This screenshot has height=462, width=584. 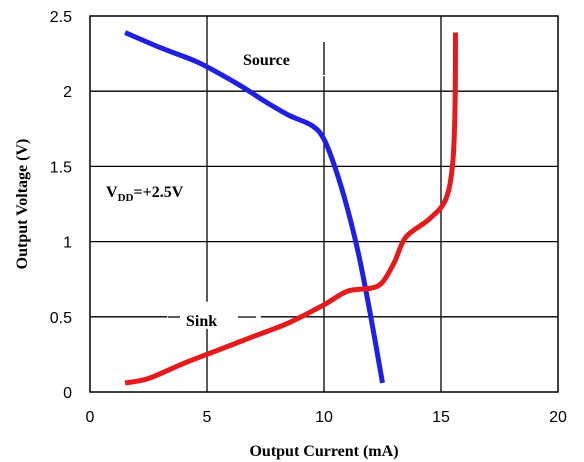 I want to click on x-axis-title: Output Current (mA), so click(x=323, y=451).